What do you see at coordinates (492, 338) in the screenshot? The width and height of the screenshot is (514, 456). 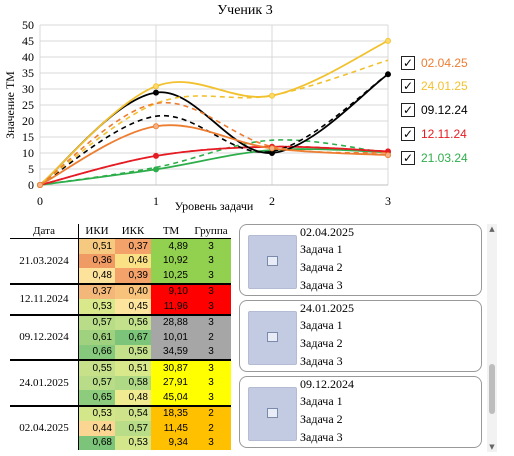 I see `card-list-scrollbar: ▲ ▼` at bounding box center [492, 338].